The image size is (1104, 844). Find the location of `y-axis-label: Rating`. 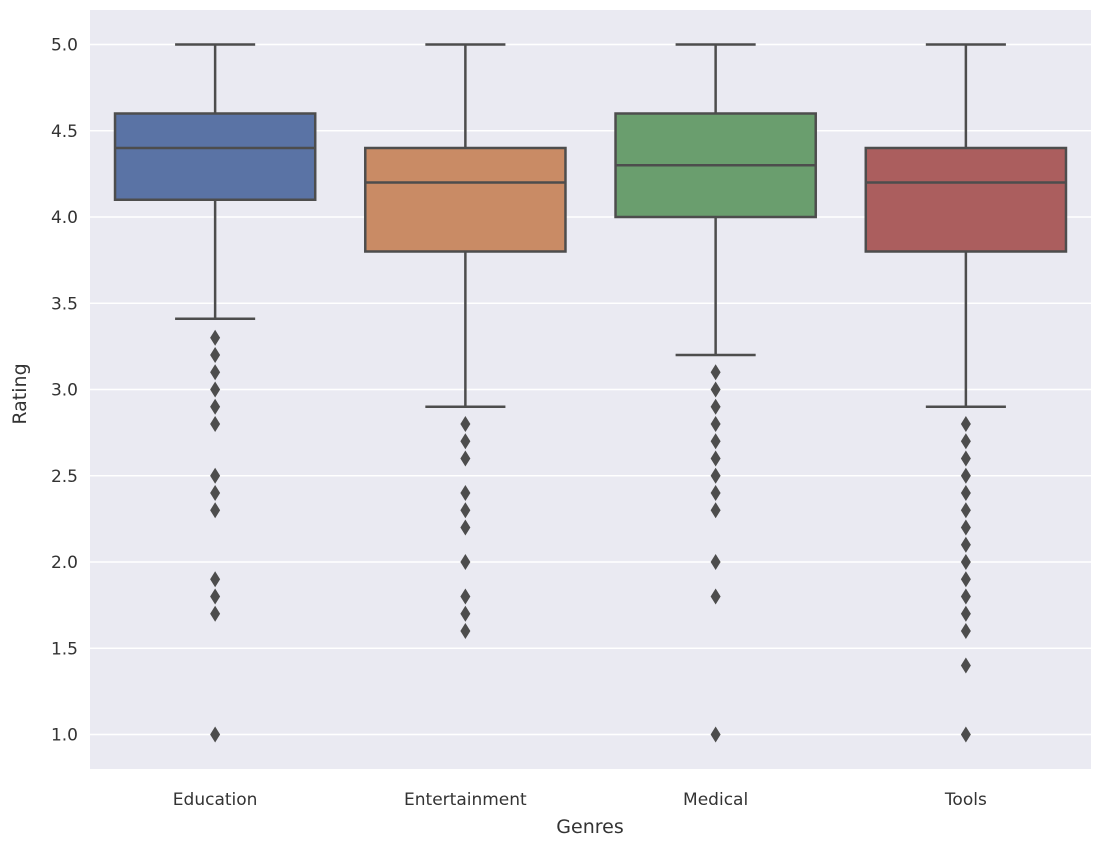

y-axis-label: Rating is located at coordinates (20, 393).